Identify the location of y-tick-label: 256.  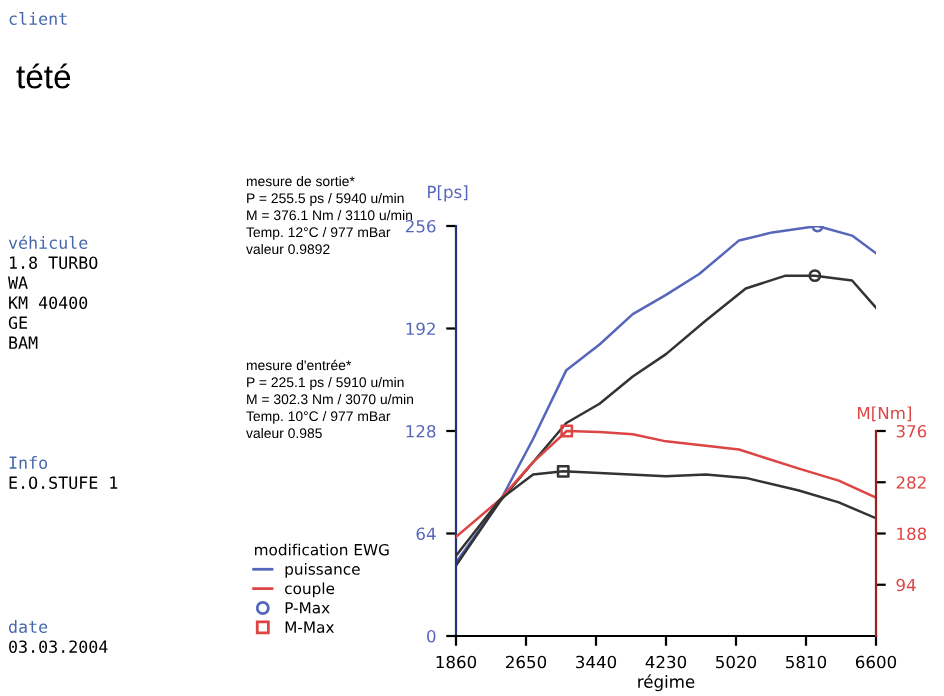
(420, 226).